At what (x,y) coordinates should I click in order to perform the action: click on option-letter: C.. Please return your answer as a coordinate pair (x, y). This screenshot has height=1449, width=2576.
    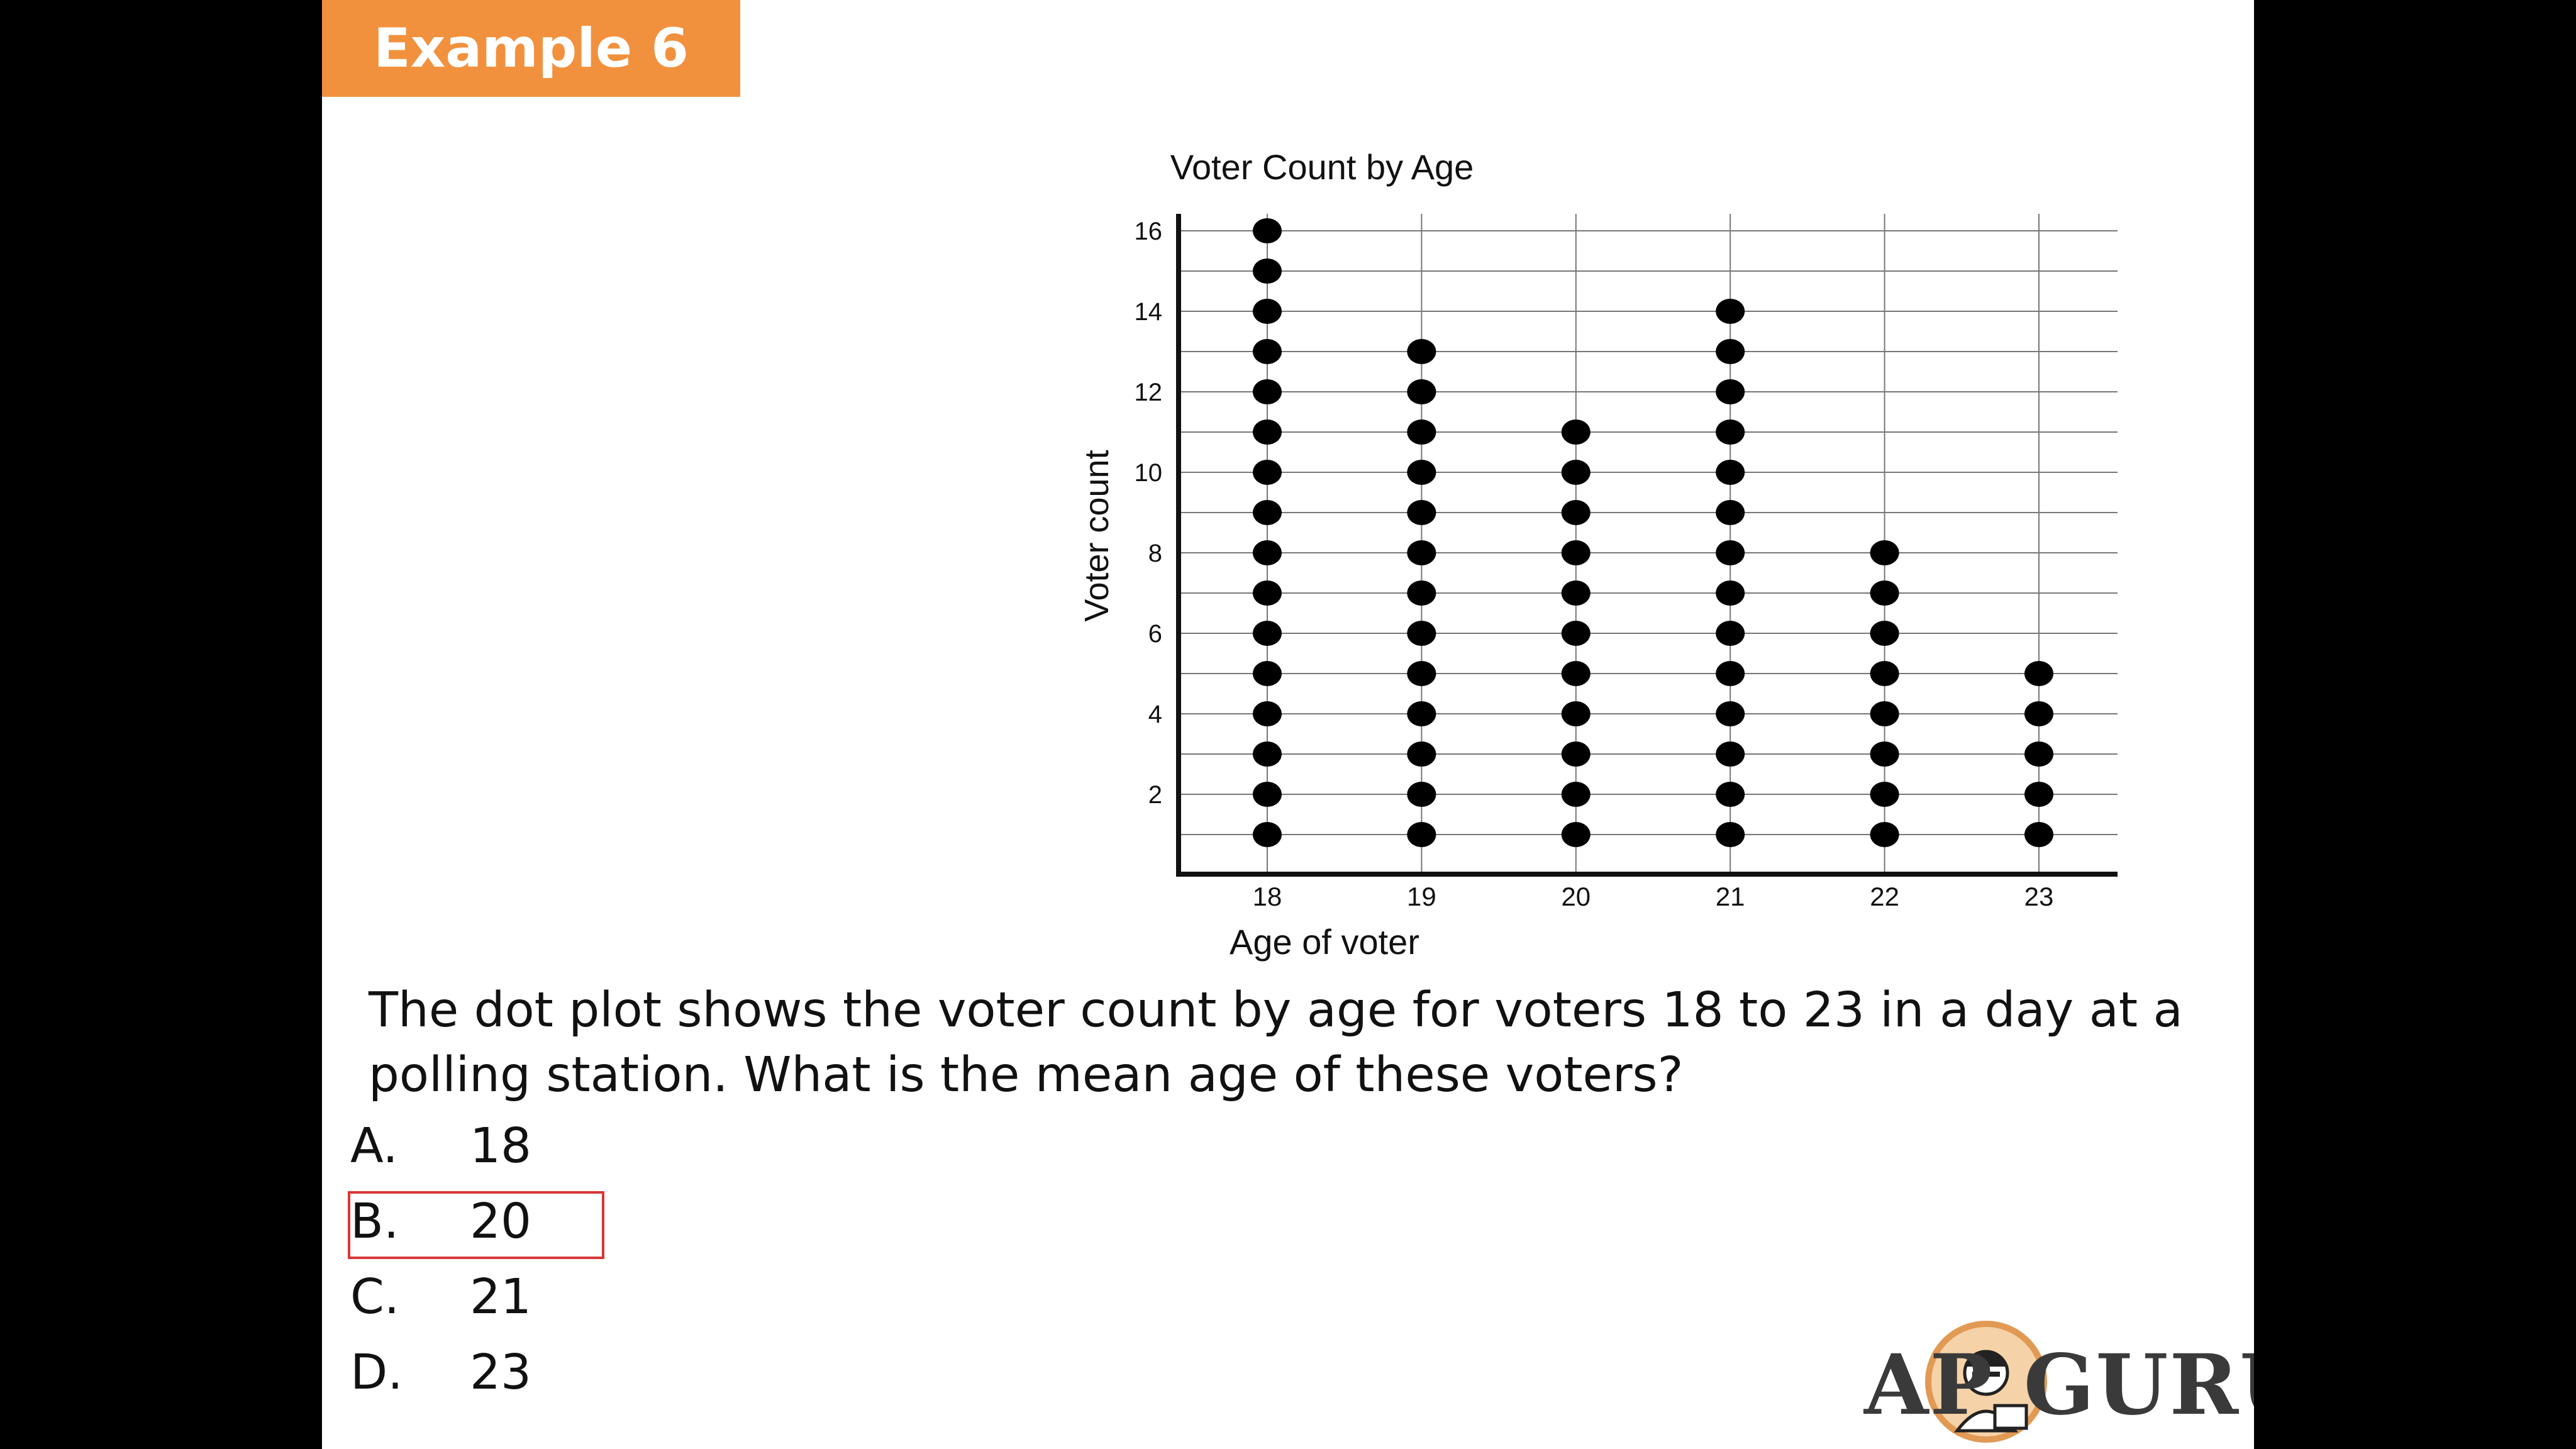
    Looking at the image, I should click on (375, 1297).